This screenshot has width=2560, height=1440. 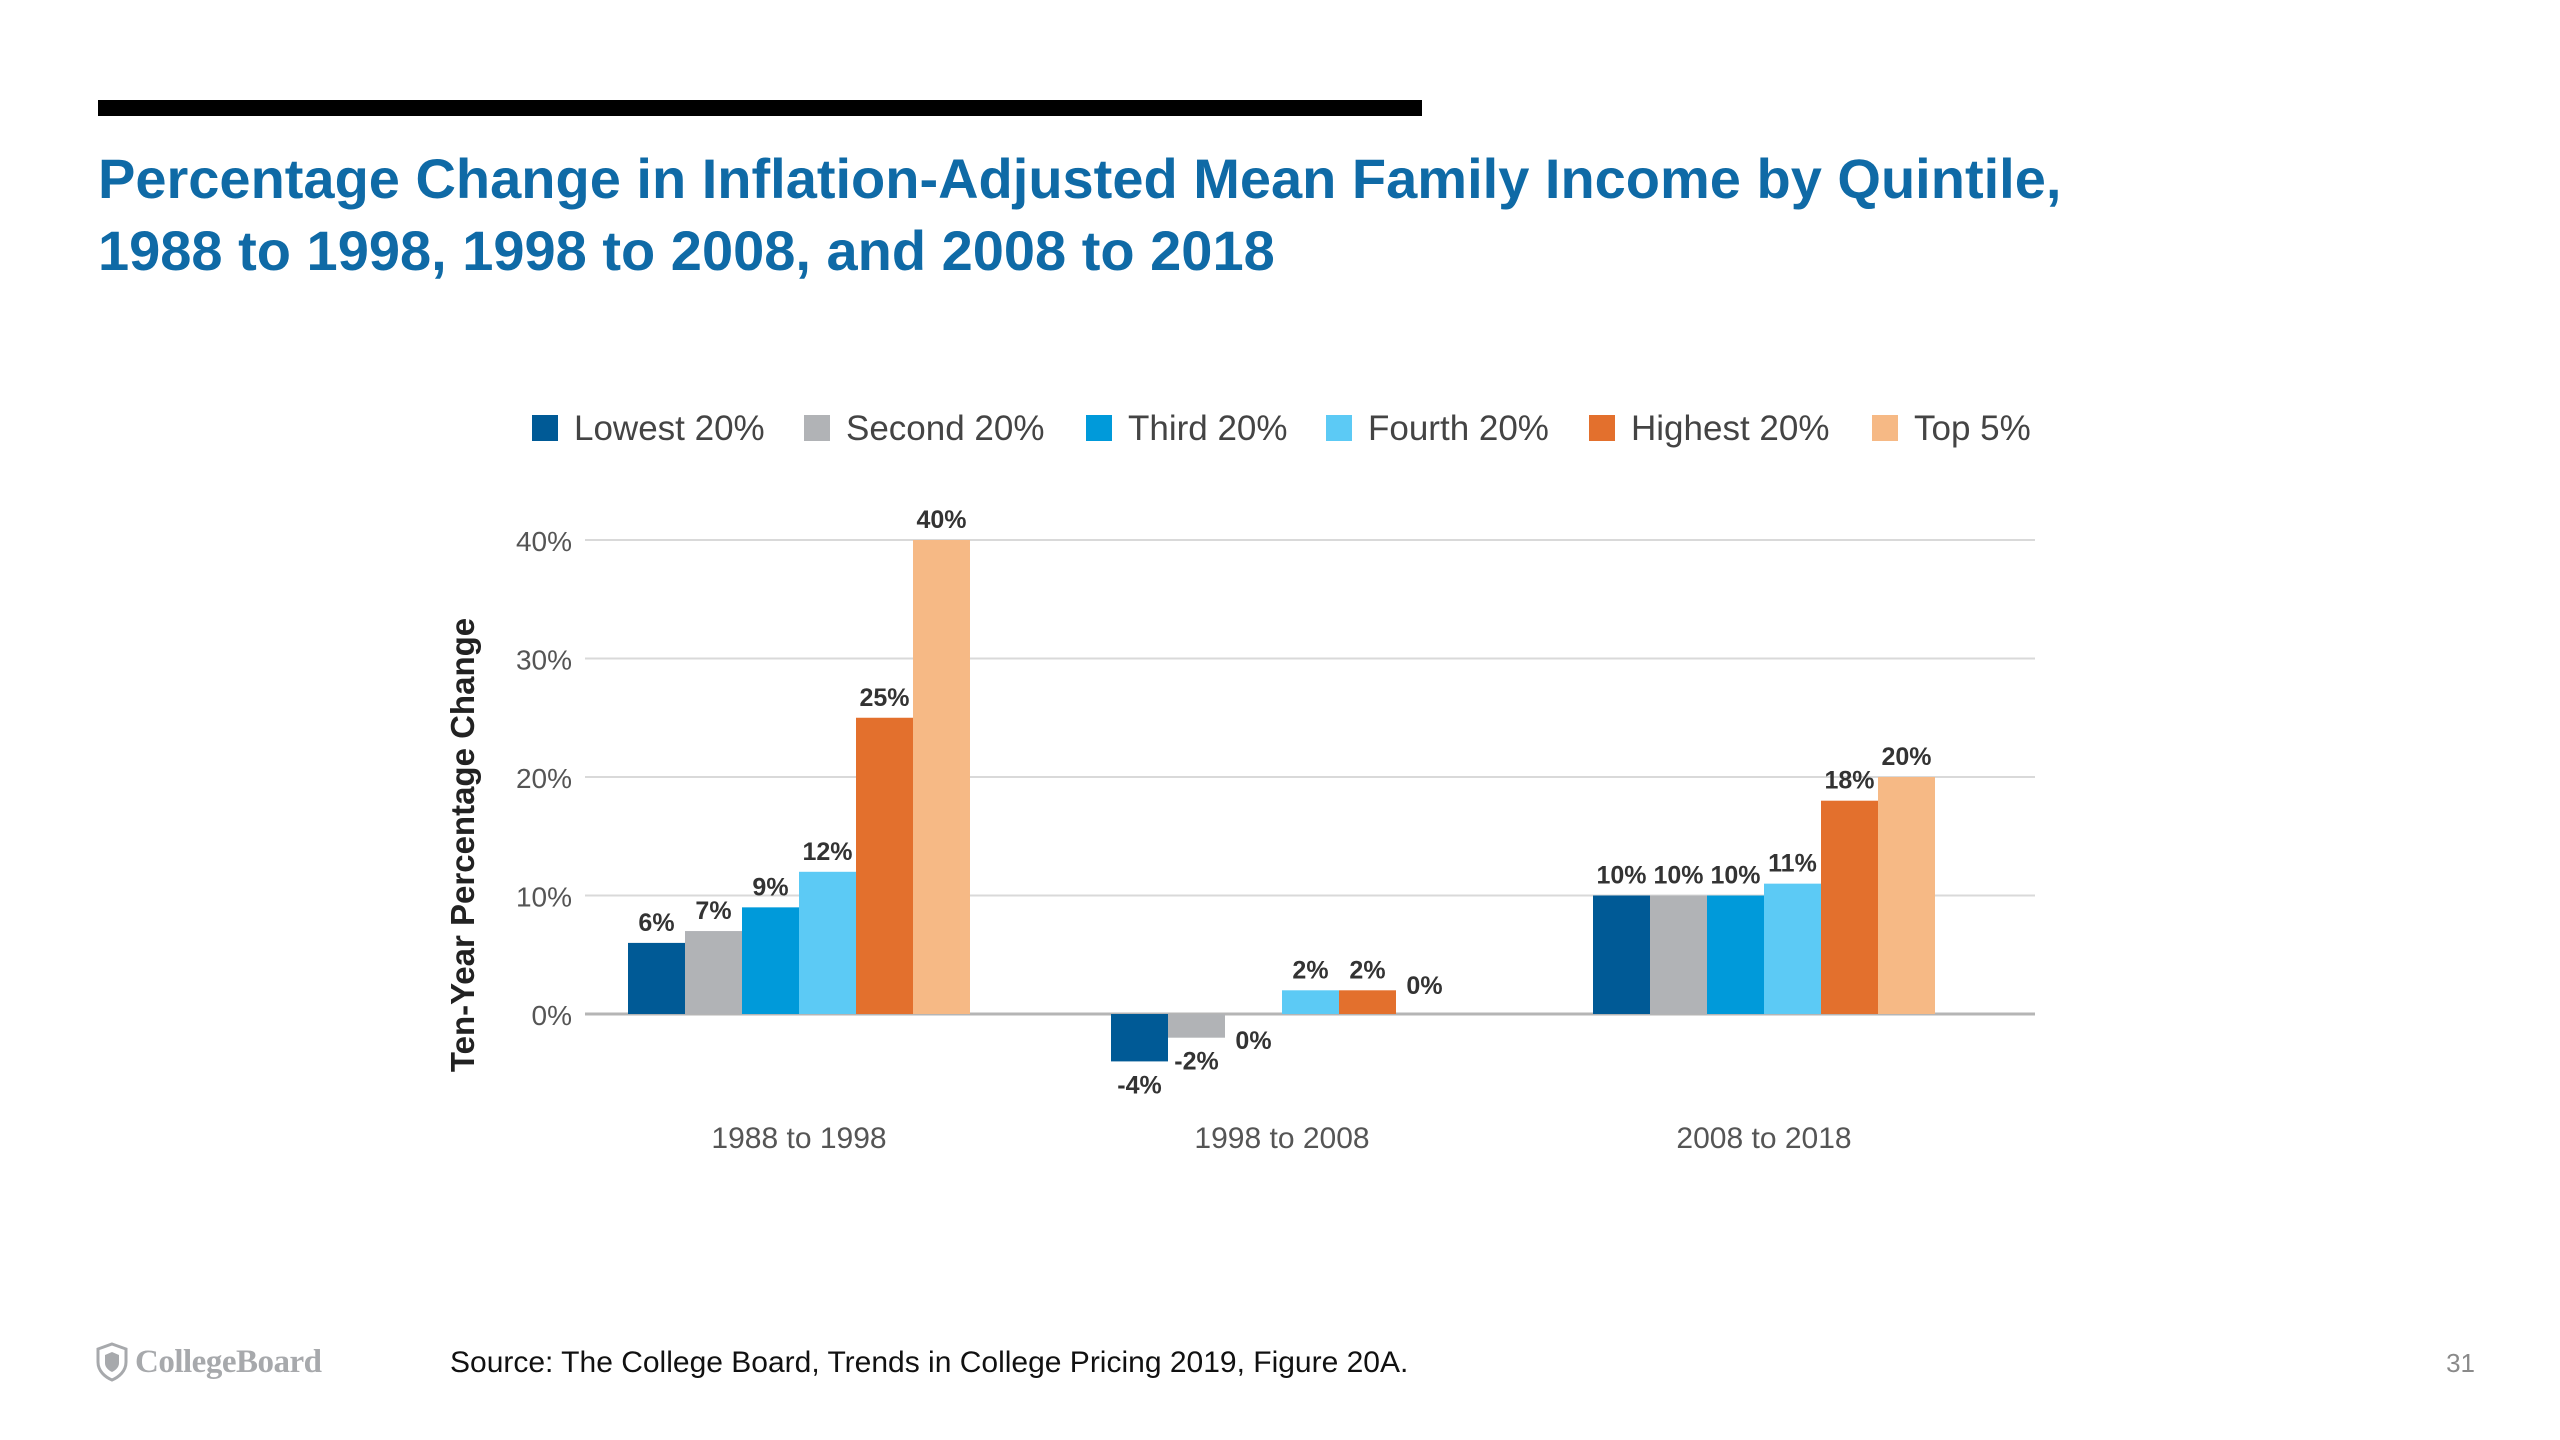 What do you see at coordinates (552, 1015) in the screenshot?
I see `y-tick-label: 0%` at bounding box center [552, 1015].